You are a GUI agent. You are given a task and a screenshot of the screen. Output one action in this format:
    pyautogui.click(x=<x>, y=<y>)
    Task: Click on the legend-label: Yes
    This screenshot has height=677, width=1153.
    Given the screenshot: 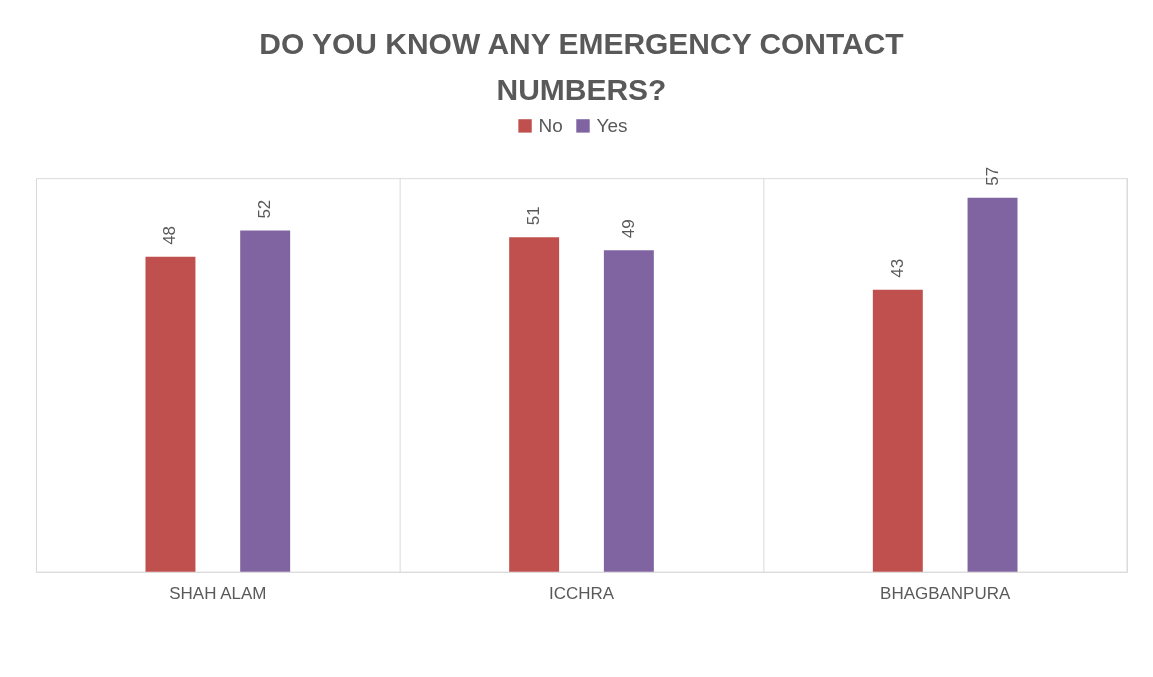 What is the action you would take?
    pyautogui.click(x=612, y=125)
    